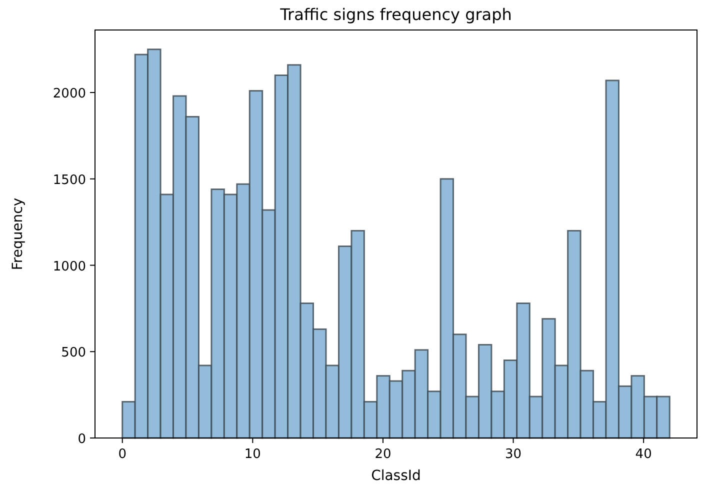  I want to click on x-tick-label: 40, so click(643, 454).